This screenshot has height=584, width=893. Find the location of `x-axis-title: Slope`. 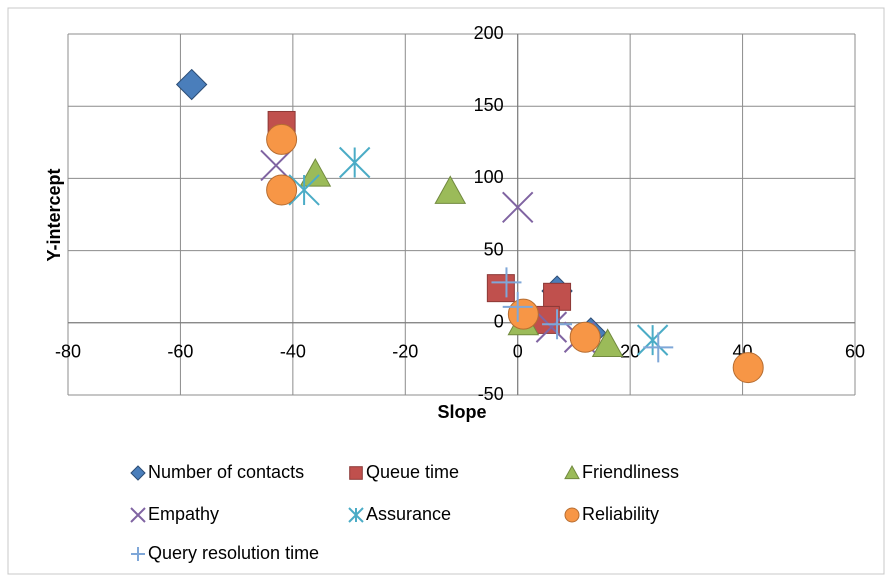

x-axis-title: Slope is located at coordinates (461, 412).